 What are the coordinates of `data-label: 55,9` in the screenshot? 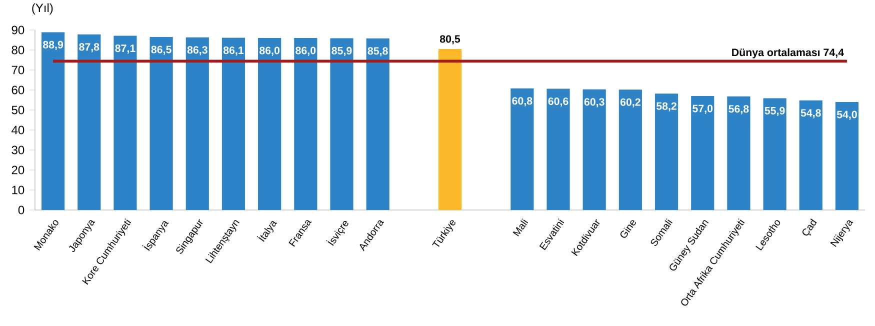 It's located at (774, 111).